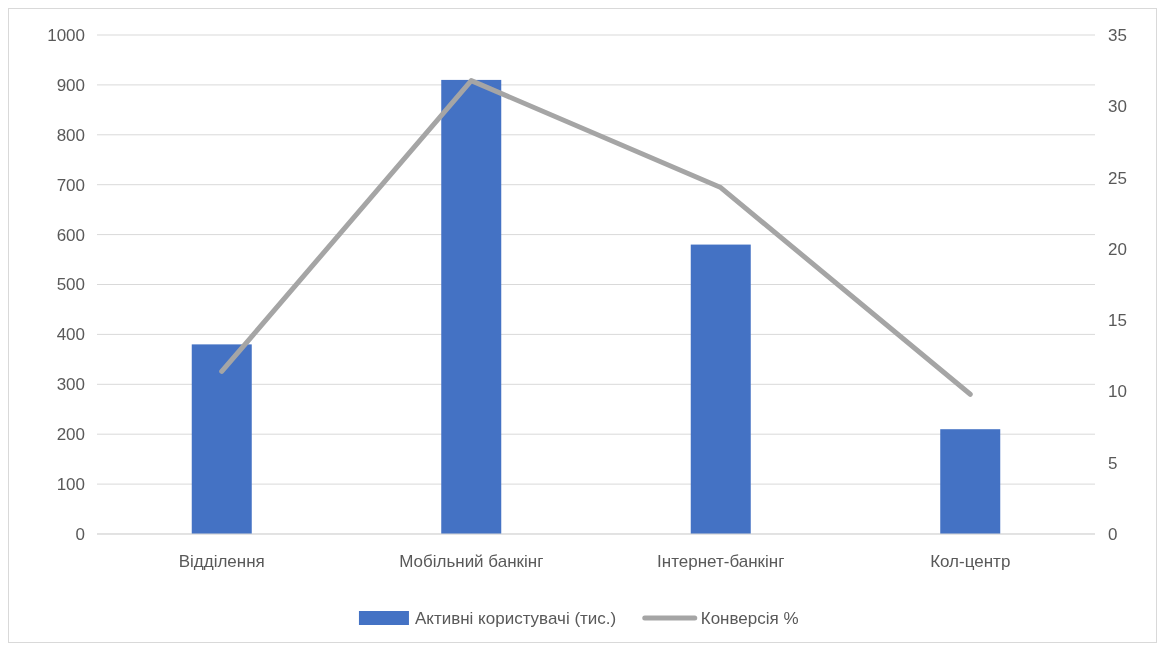 Image resolution: width=1165 pixels, height=651 pixels. What do you see at coordinates (471, 561) in the screenshot?
I see `x-tick-label: Мобільний банкінг` at bounding box center [471, 561].